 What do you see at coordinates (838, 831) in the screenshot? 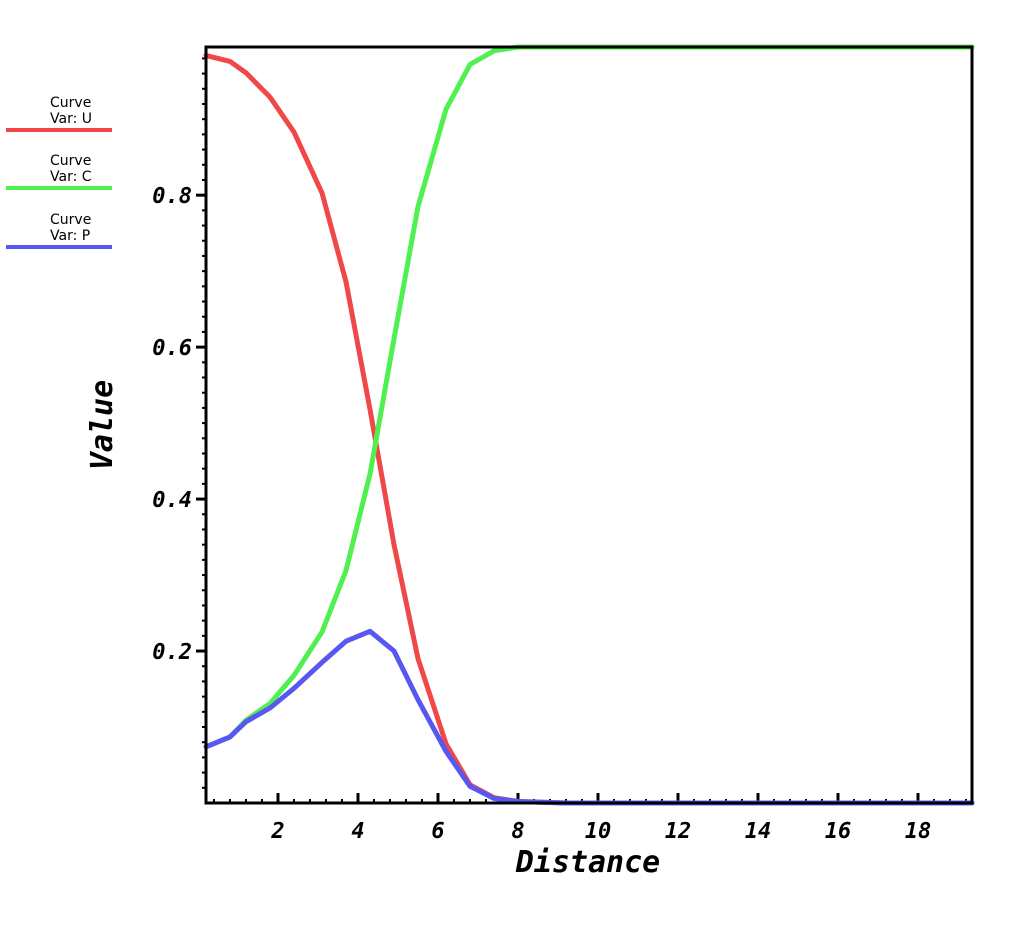
I see `x-tick-label: 16` at bounding box center [838, 831].